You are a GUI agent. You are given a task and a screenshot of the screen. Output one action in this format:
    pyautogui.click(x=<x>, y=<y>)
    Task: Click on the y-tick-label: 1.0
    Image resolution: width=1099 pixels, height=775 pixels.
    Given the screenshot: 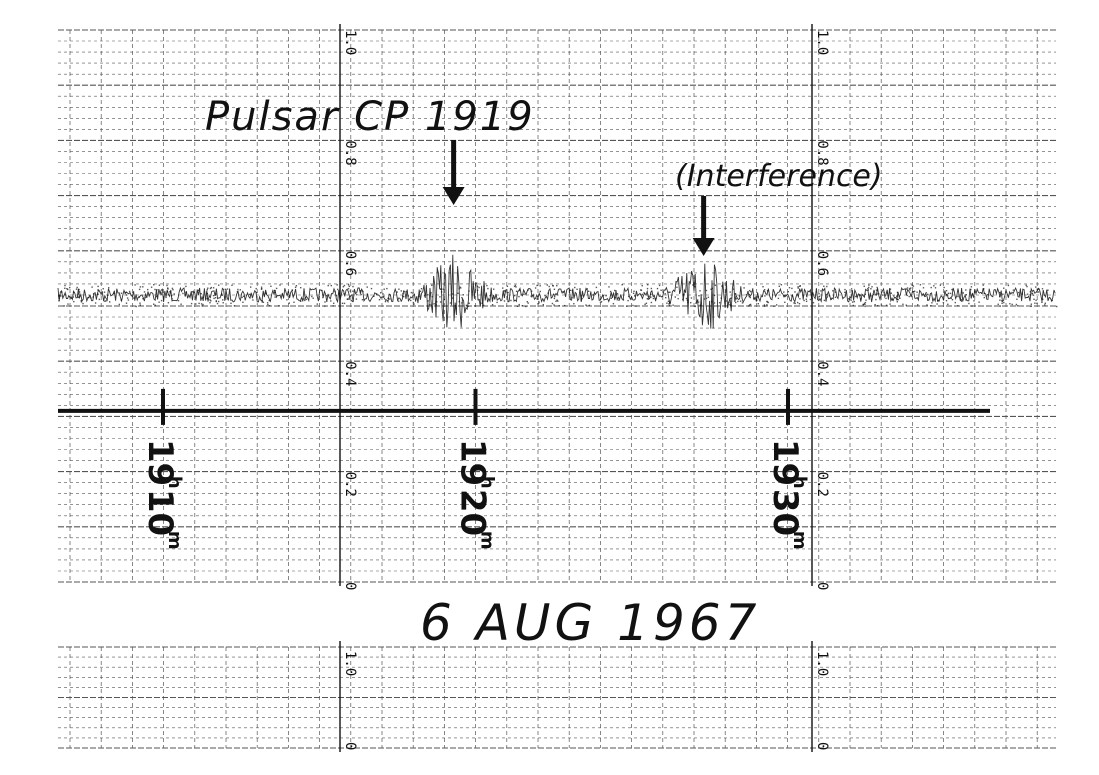 What is the action you would take?
    pyautogui.click(x=350, y=42)
    